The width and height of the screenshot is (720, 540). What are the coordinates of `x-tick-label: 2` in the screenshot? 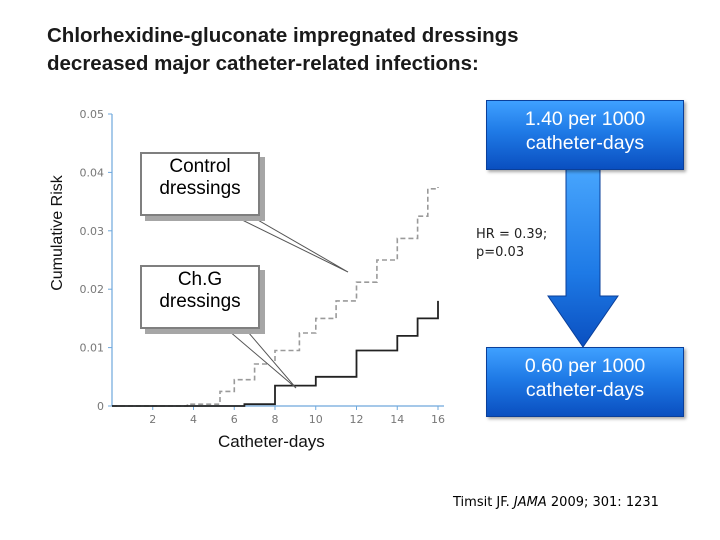 It's located at (152, 419).